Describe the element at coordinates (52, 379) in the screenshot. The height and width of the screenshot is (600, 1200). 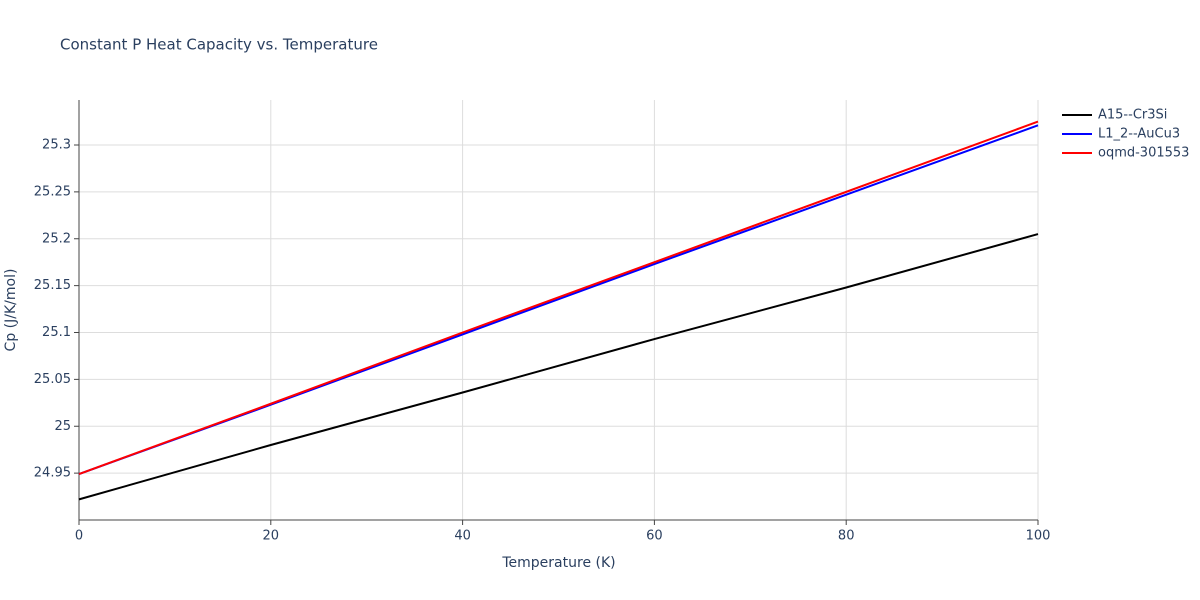
I see `y-tick-label: 25.05` at that location.